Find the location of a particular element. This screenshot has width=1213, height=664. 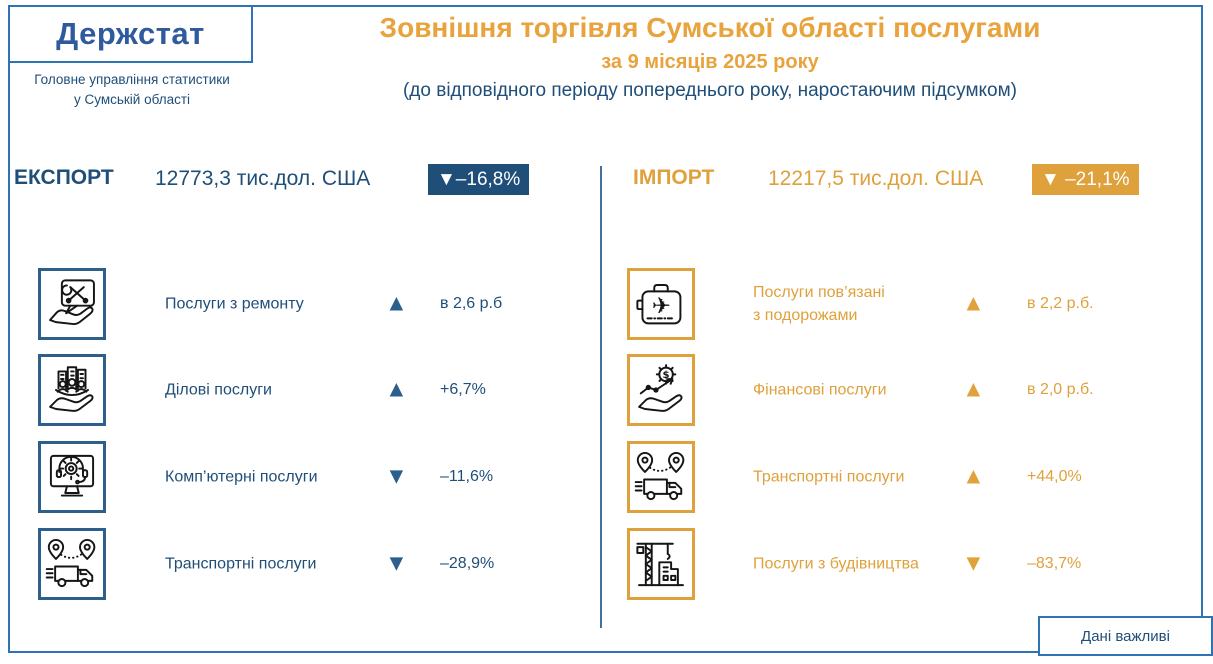

computer-services-icon is located at coordinates (72, 477).